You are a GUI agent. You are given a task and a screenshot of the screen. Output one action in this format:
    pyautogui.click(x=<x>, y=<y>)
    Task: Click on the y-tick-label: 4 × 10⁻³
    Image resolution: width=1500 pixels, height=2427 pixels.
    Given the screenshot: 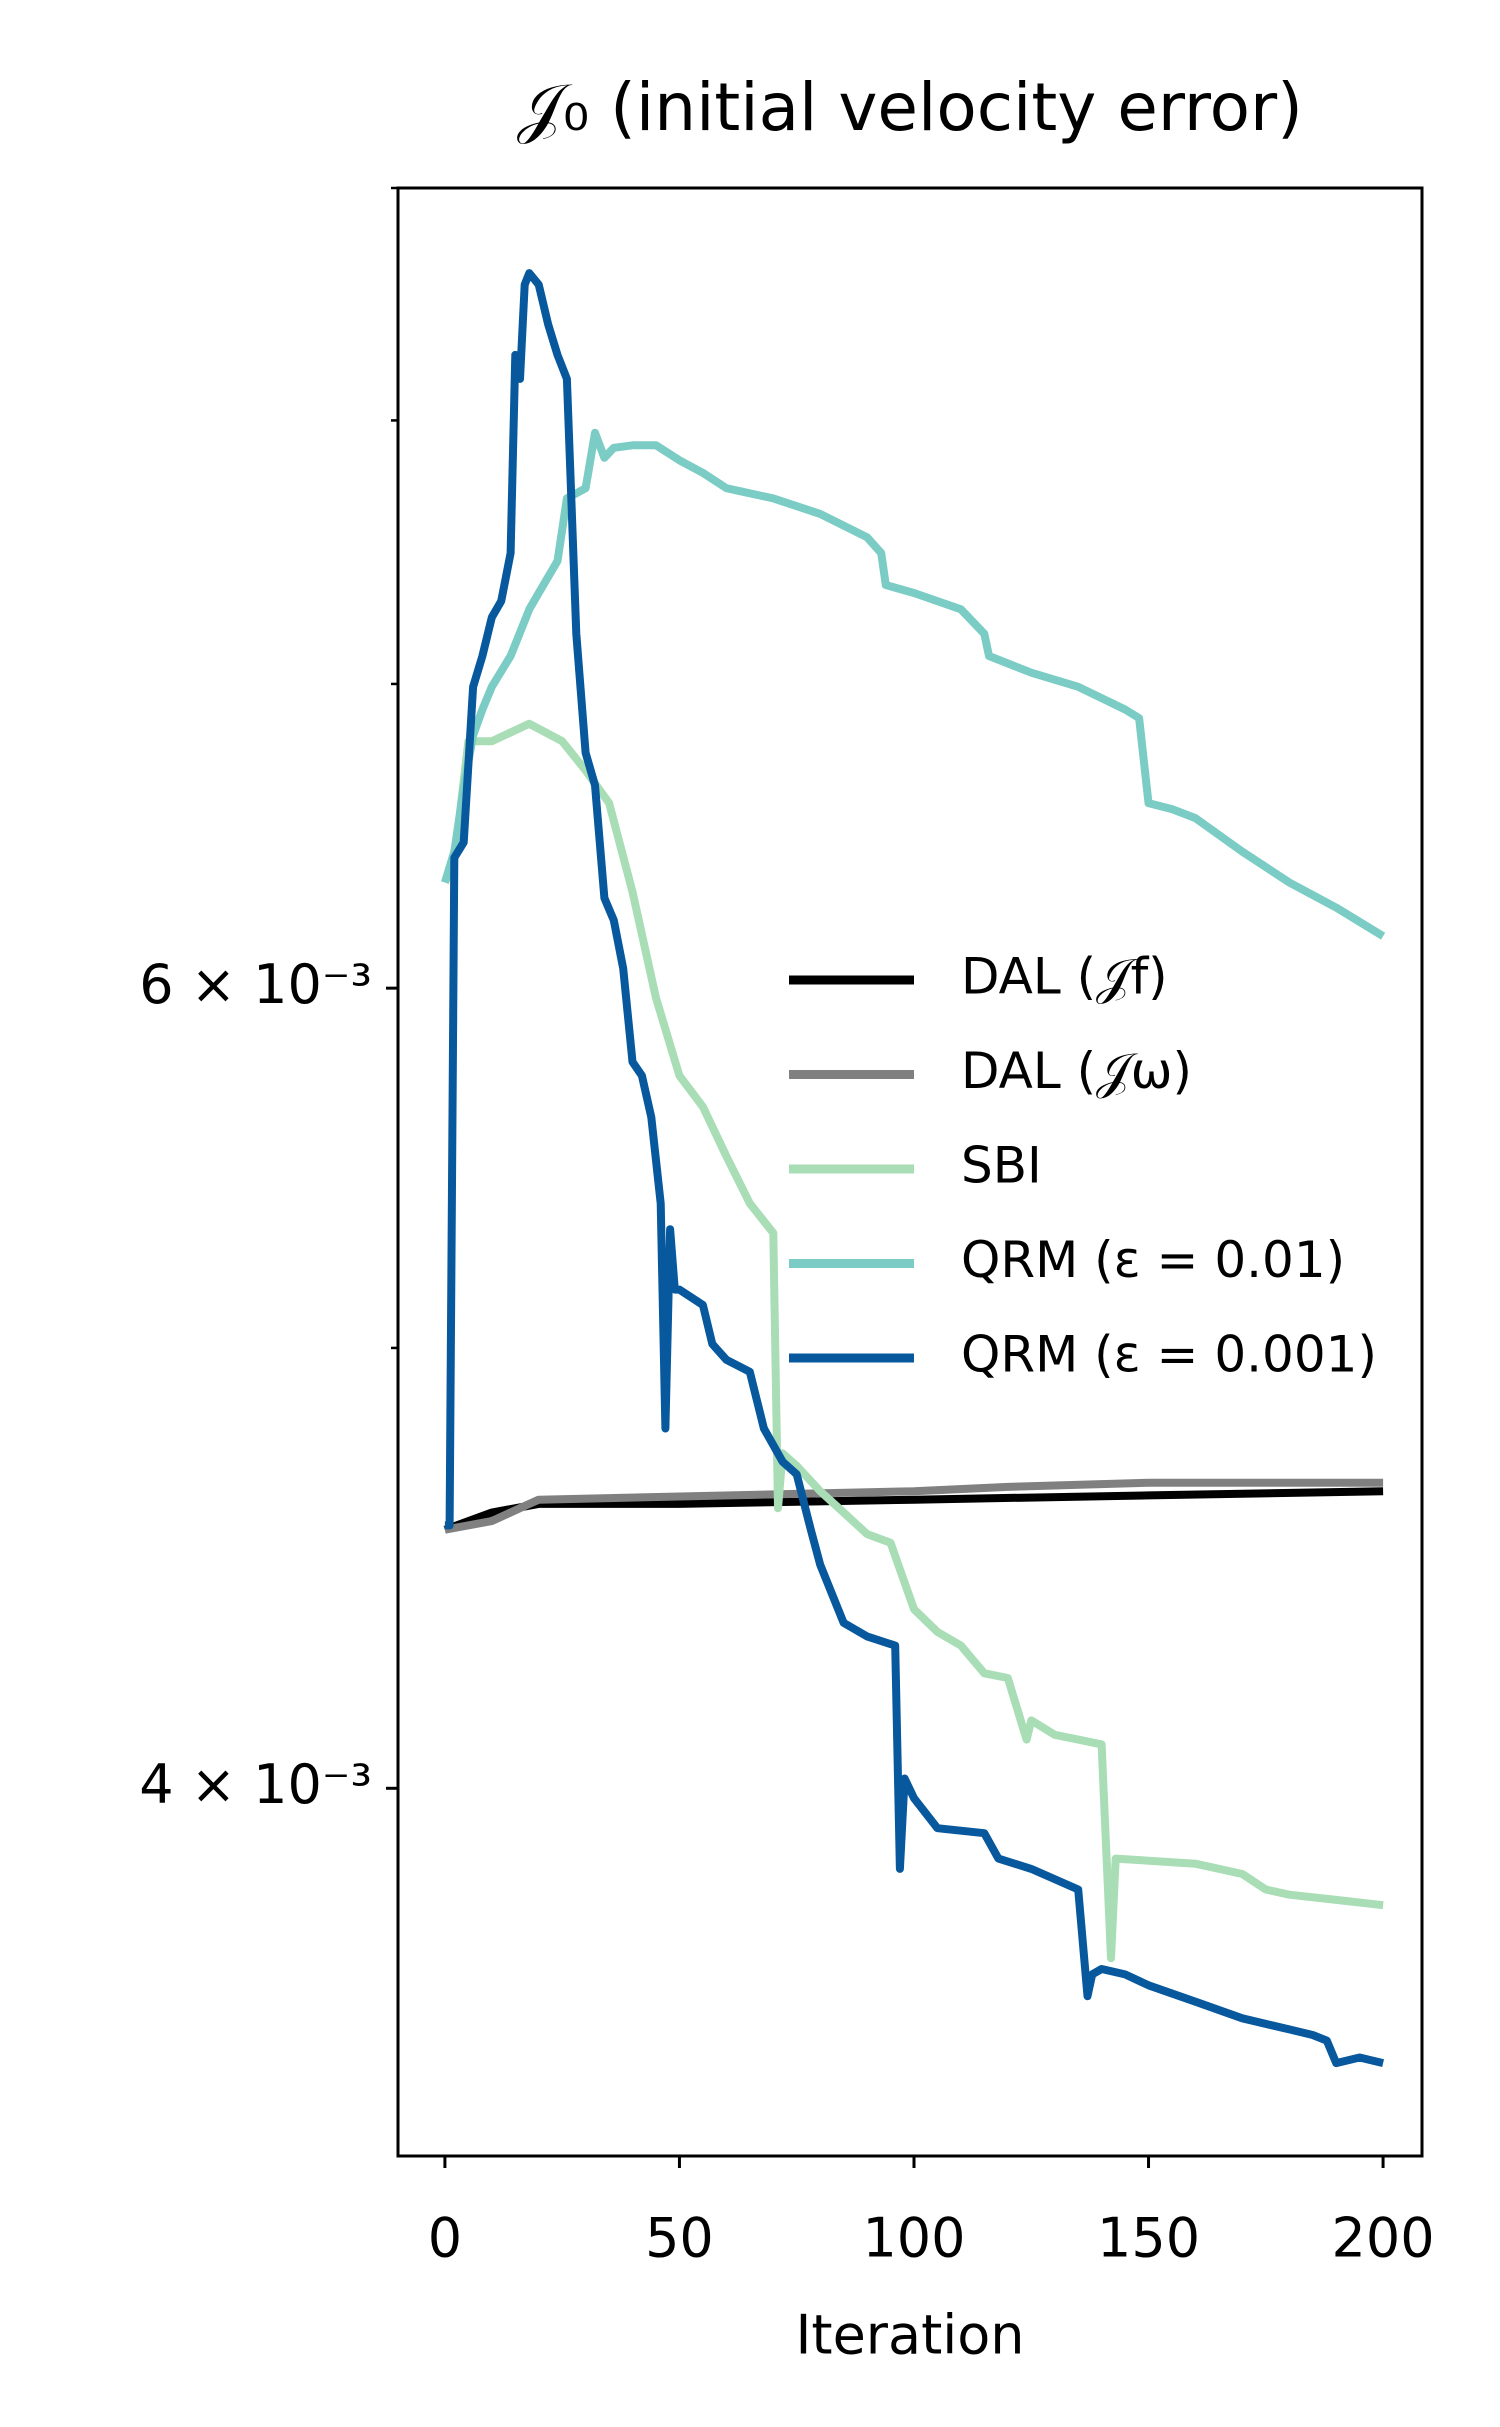 What is the action you would take?
    pyautogui.click(x=255, y=1784)
    